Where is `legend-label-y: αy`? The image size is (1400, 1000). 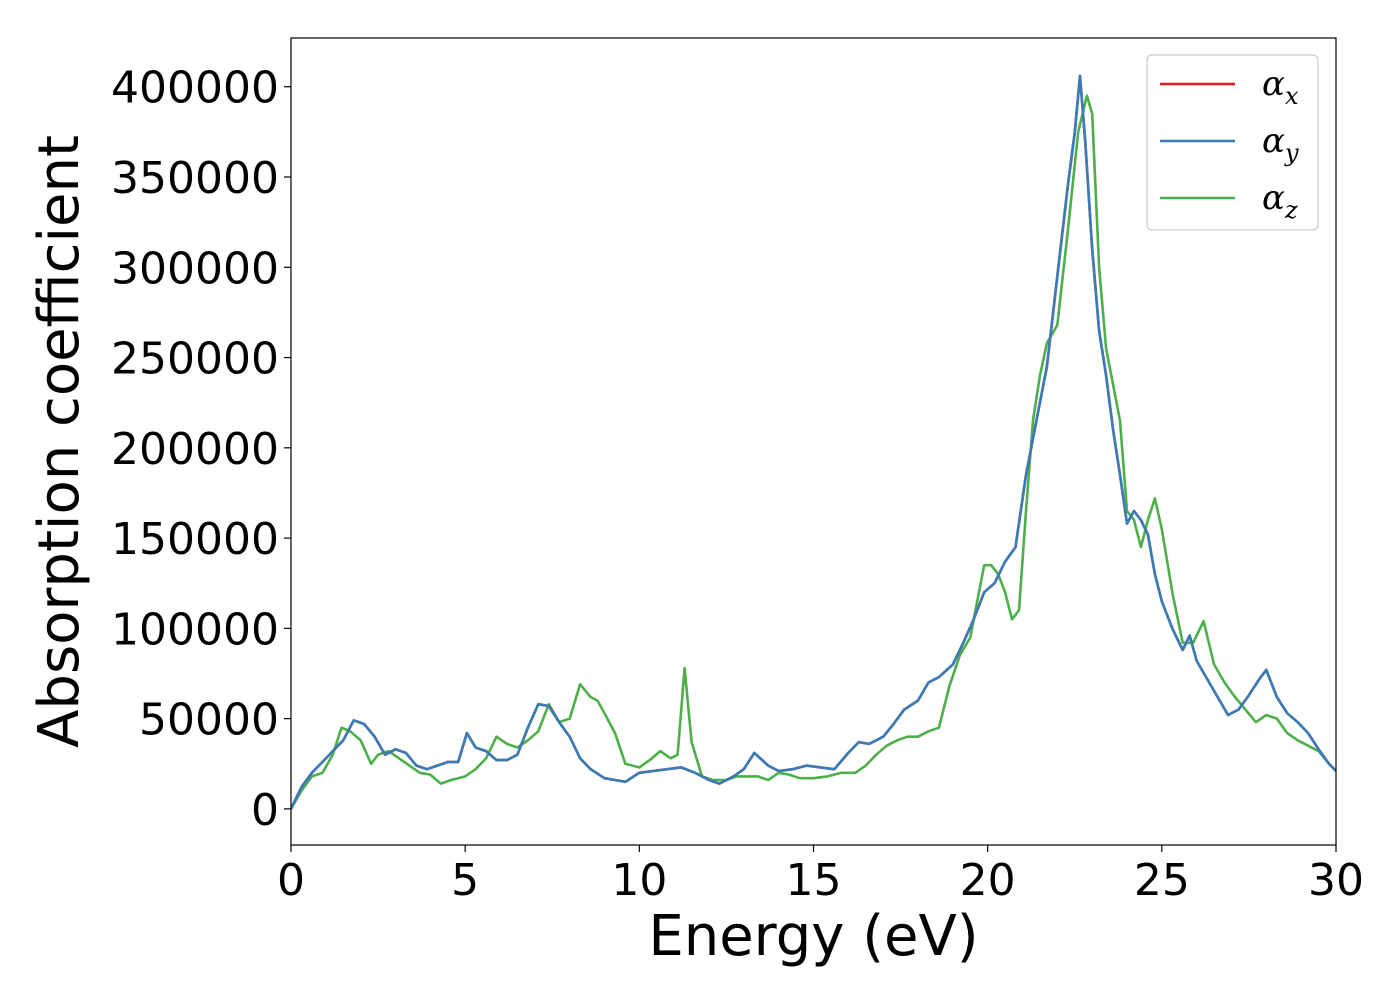 legend-label-y: αy is located at coordinates (1280, 144).